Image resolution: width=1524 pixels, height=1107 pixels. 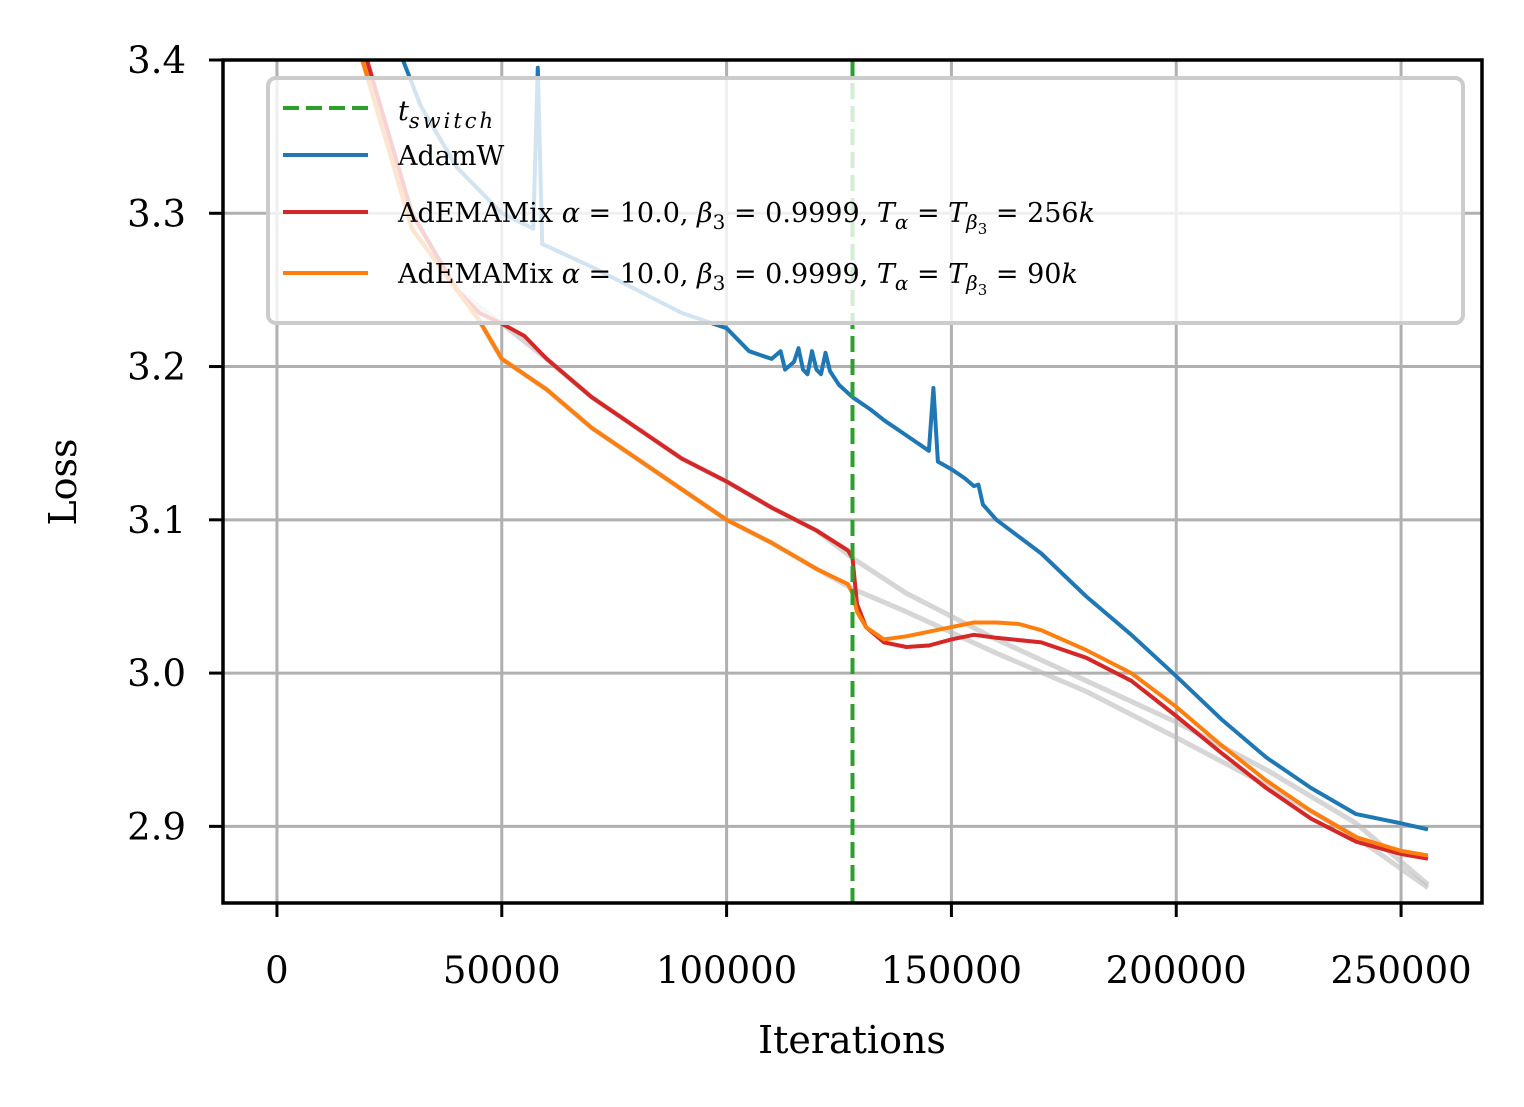 I want to click on y-tick-label: 3.1, so click(x=156, y=520).